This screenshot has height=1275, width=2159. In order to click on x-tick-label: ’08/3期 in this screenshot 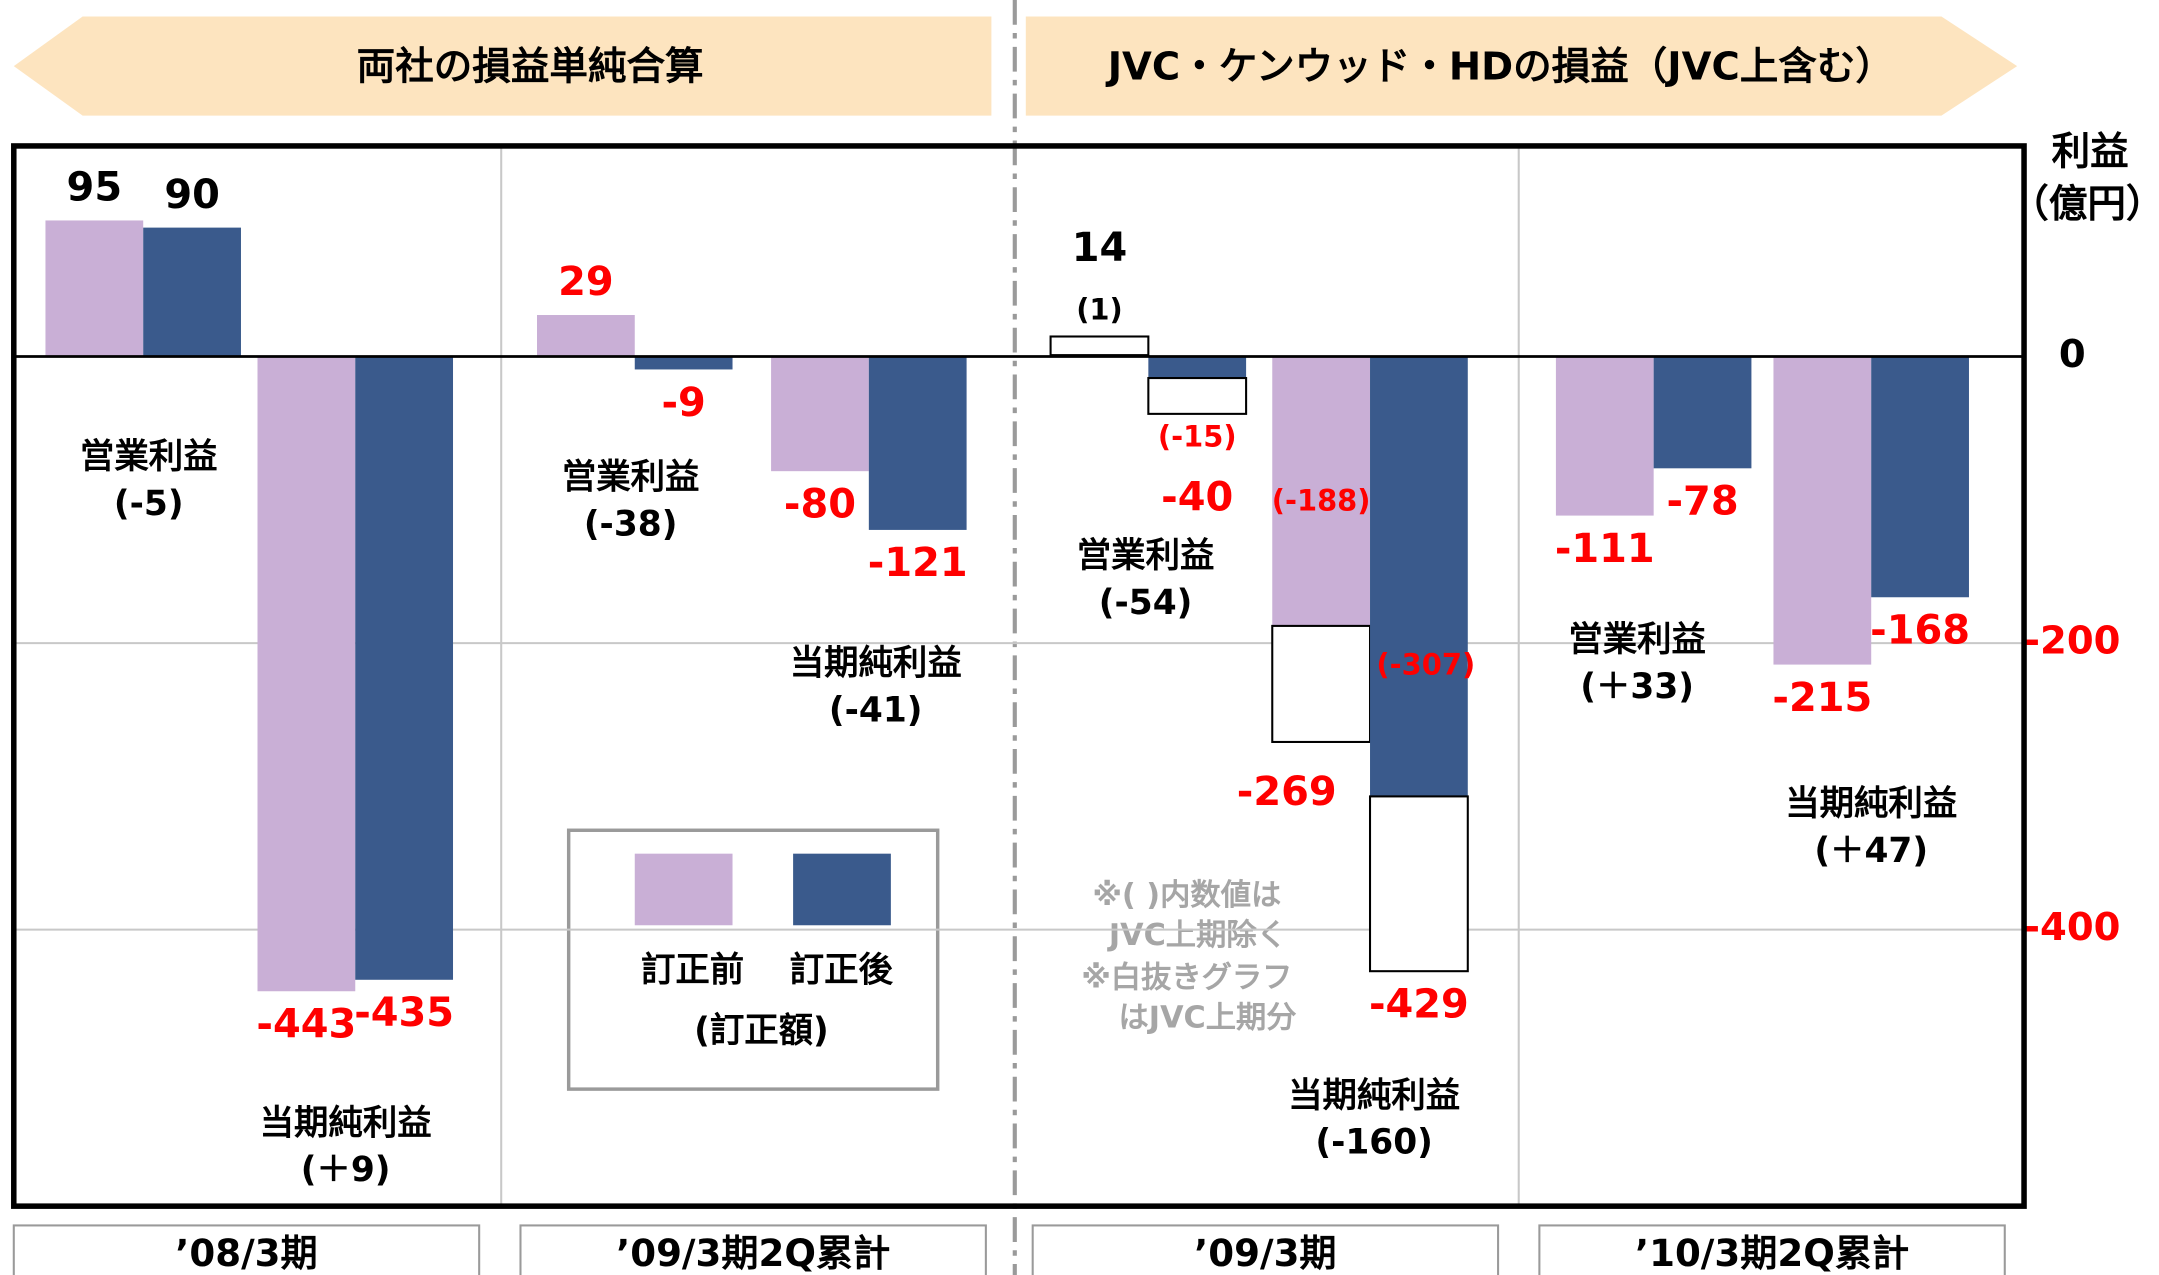, I will do `click(246, 1253)`.